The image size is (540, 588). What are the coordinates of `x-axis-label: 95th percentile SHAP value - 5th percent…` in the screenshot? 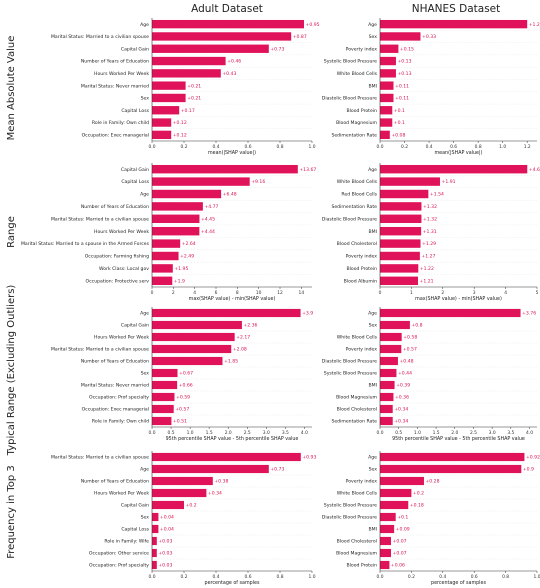 It's located at (458, 439).